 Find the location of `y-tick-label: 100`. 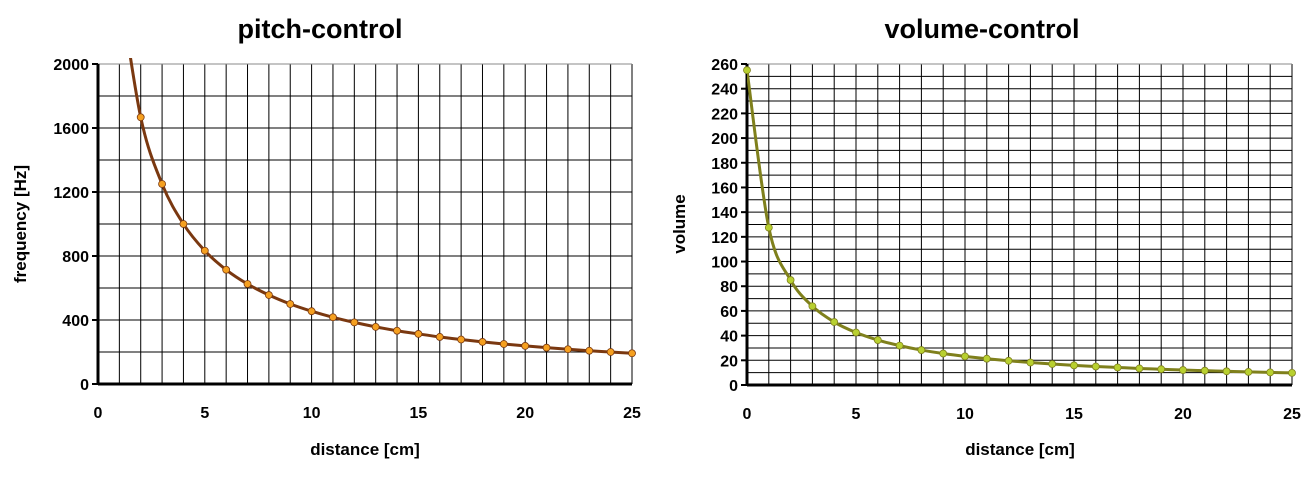

y-tick-label: 100 is located at coordinates (724, 263).